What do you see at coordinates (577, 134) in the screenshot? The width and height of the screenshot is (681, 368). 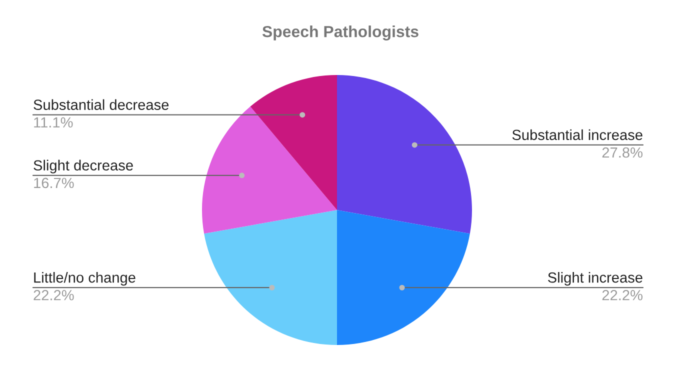 I see `slice-label: Substantial increase` at bounding box center [577, 134].